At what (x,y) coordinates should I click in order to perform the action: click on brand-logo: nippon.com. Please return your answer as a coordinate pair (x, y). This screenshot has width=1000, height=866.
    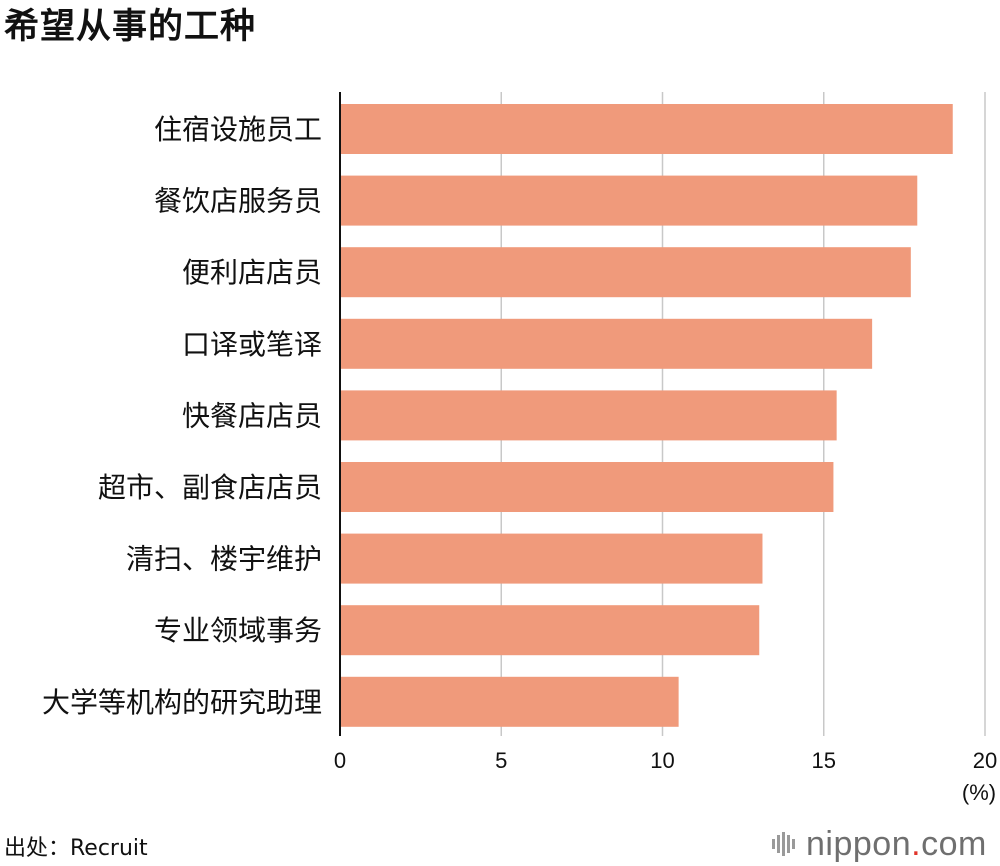
    Looking at the image, I should click on (879, 844).